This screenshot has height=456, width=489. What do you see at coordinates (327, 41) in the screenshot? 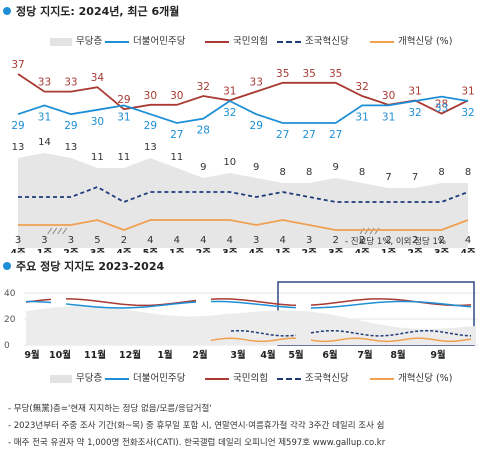
I see `legend-label: 조국혁신당` at bounding box center [327, 41].